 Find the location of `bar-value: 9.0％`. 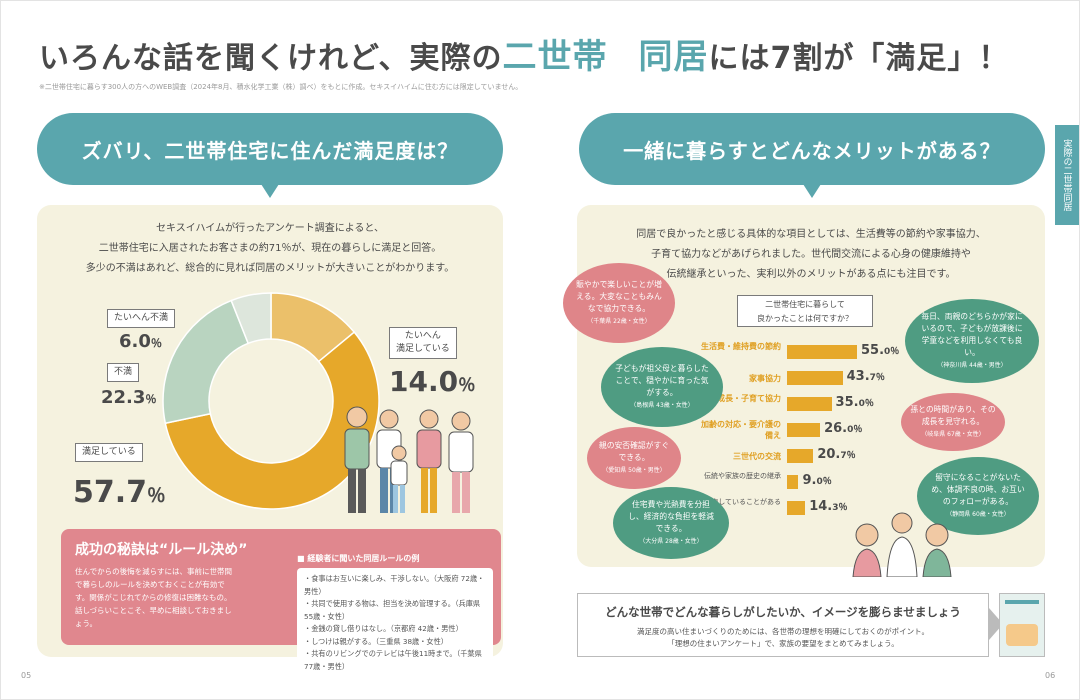

bar-value: 9.0％ is located at coordinates (816, 480).